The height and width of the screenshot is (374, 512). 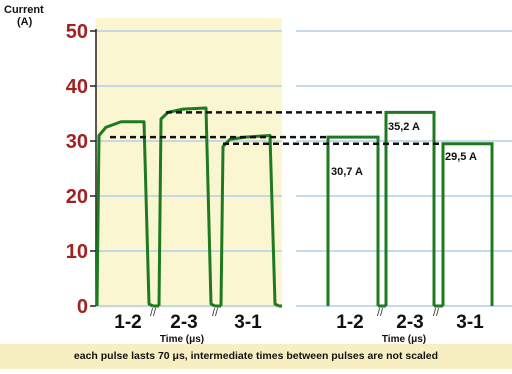 What do you see at coordinates (82, 307) in the screenshot?
I see `y-tick-label: 0` at bounding box center [82, 307].